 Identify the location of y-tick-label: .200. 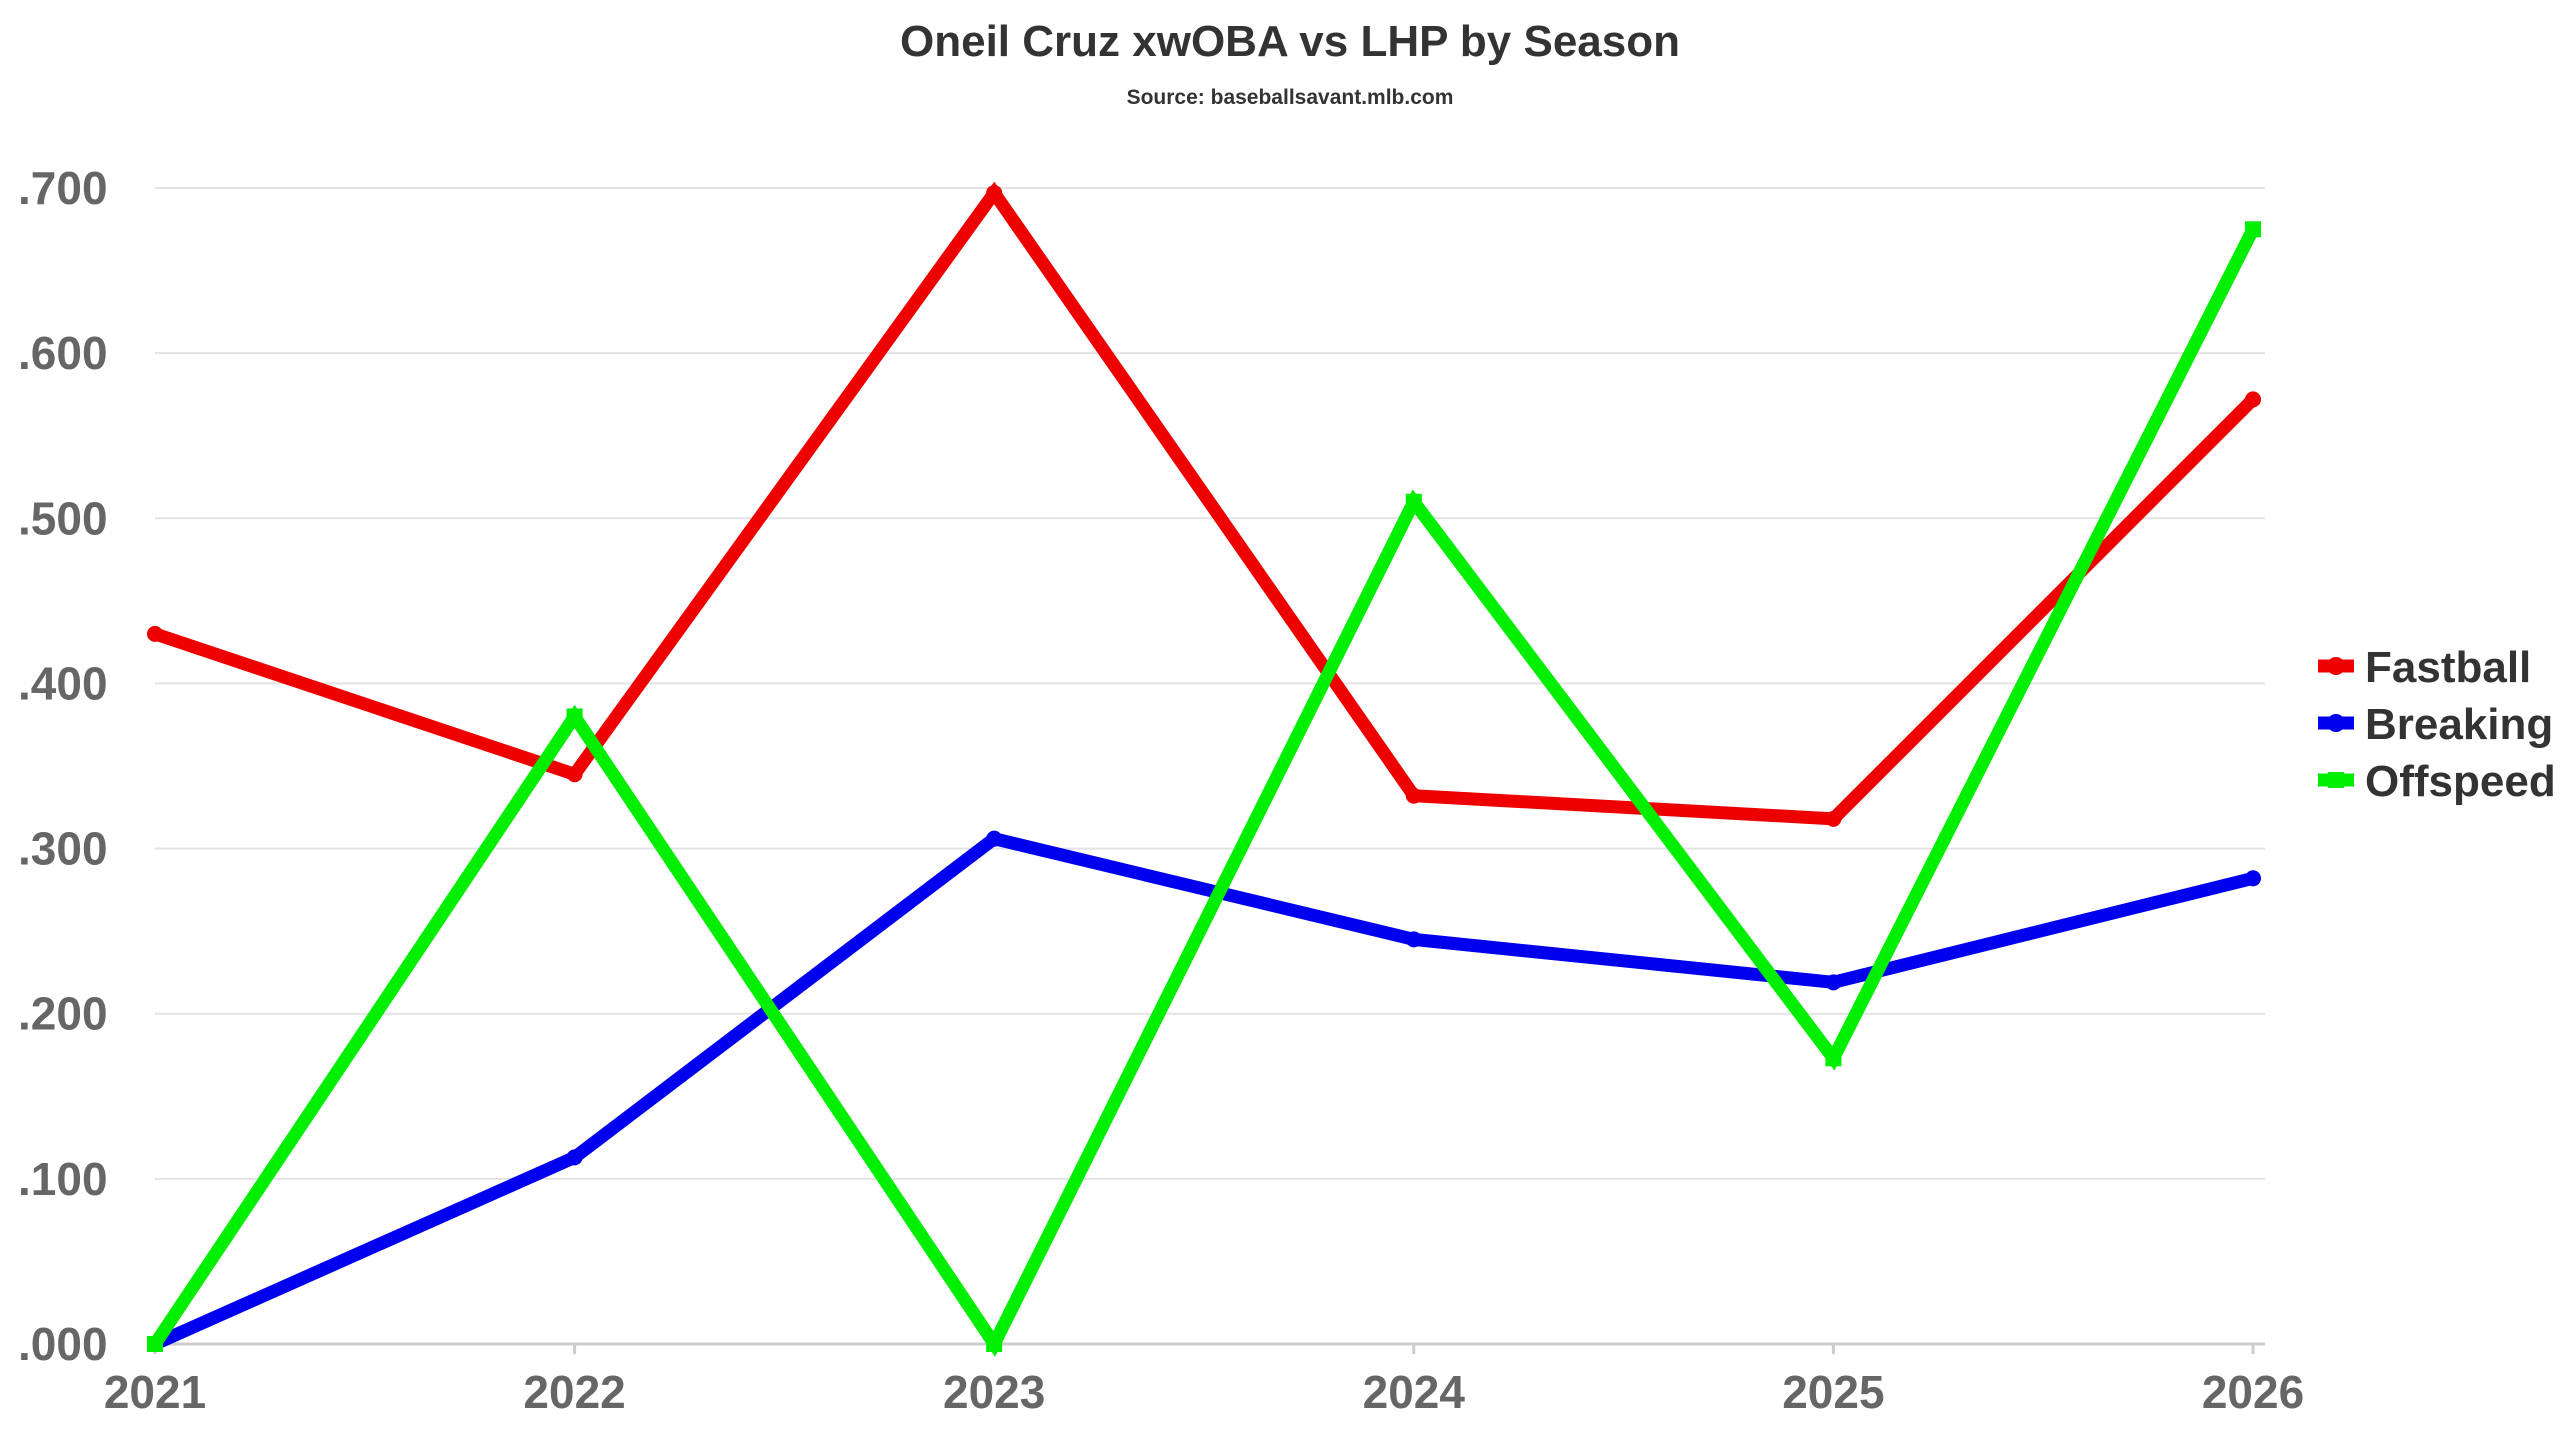
(63, 1014).